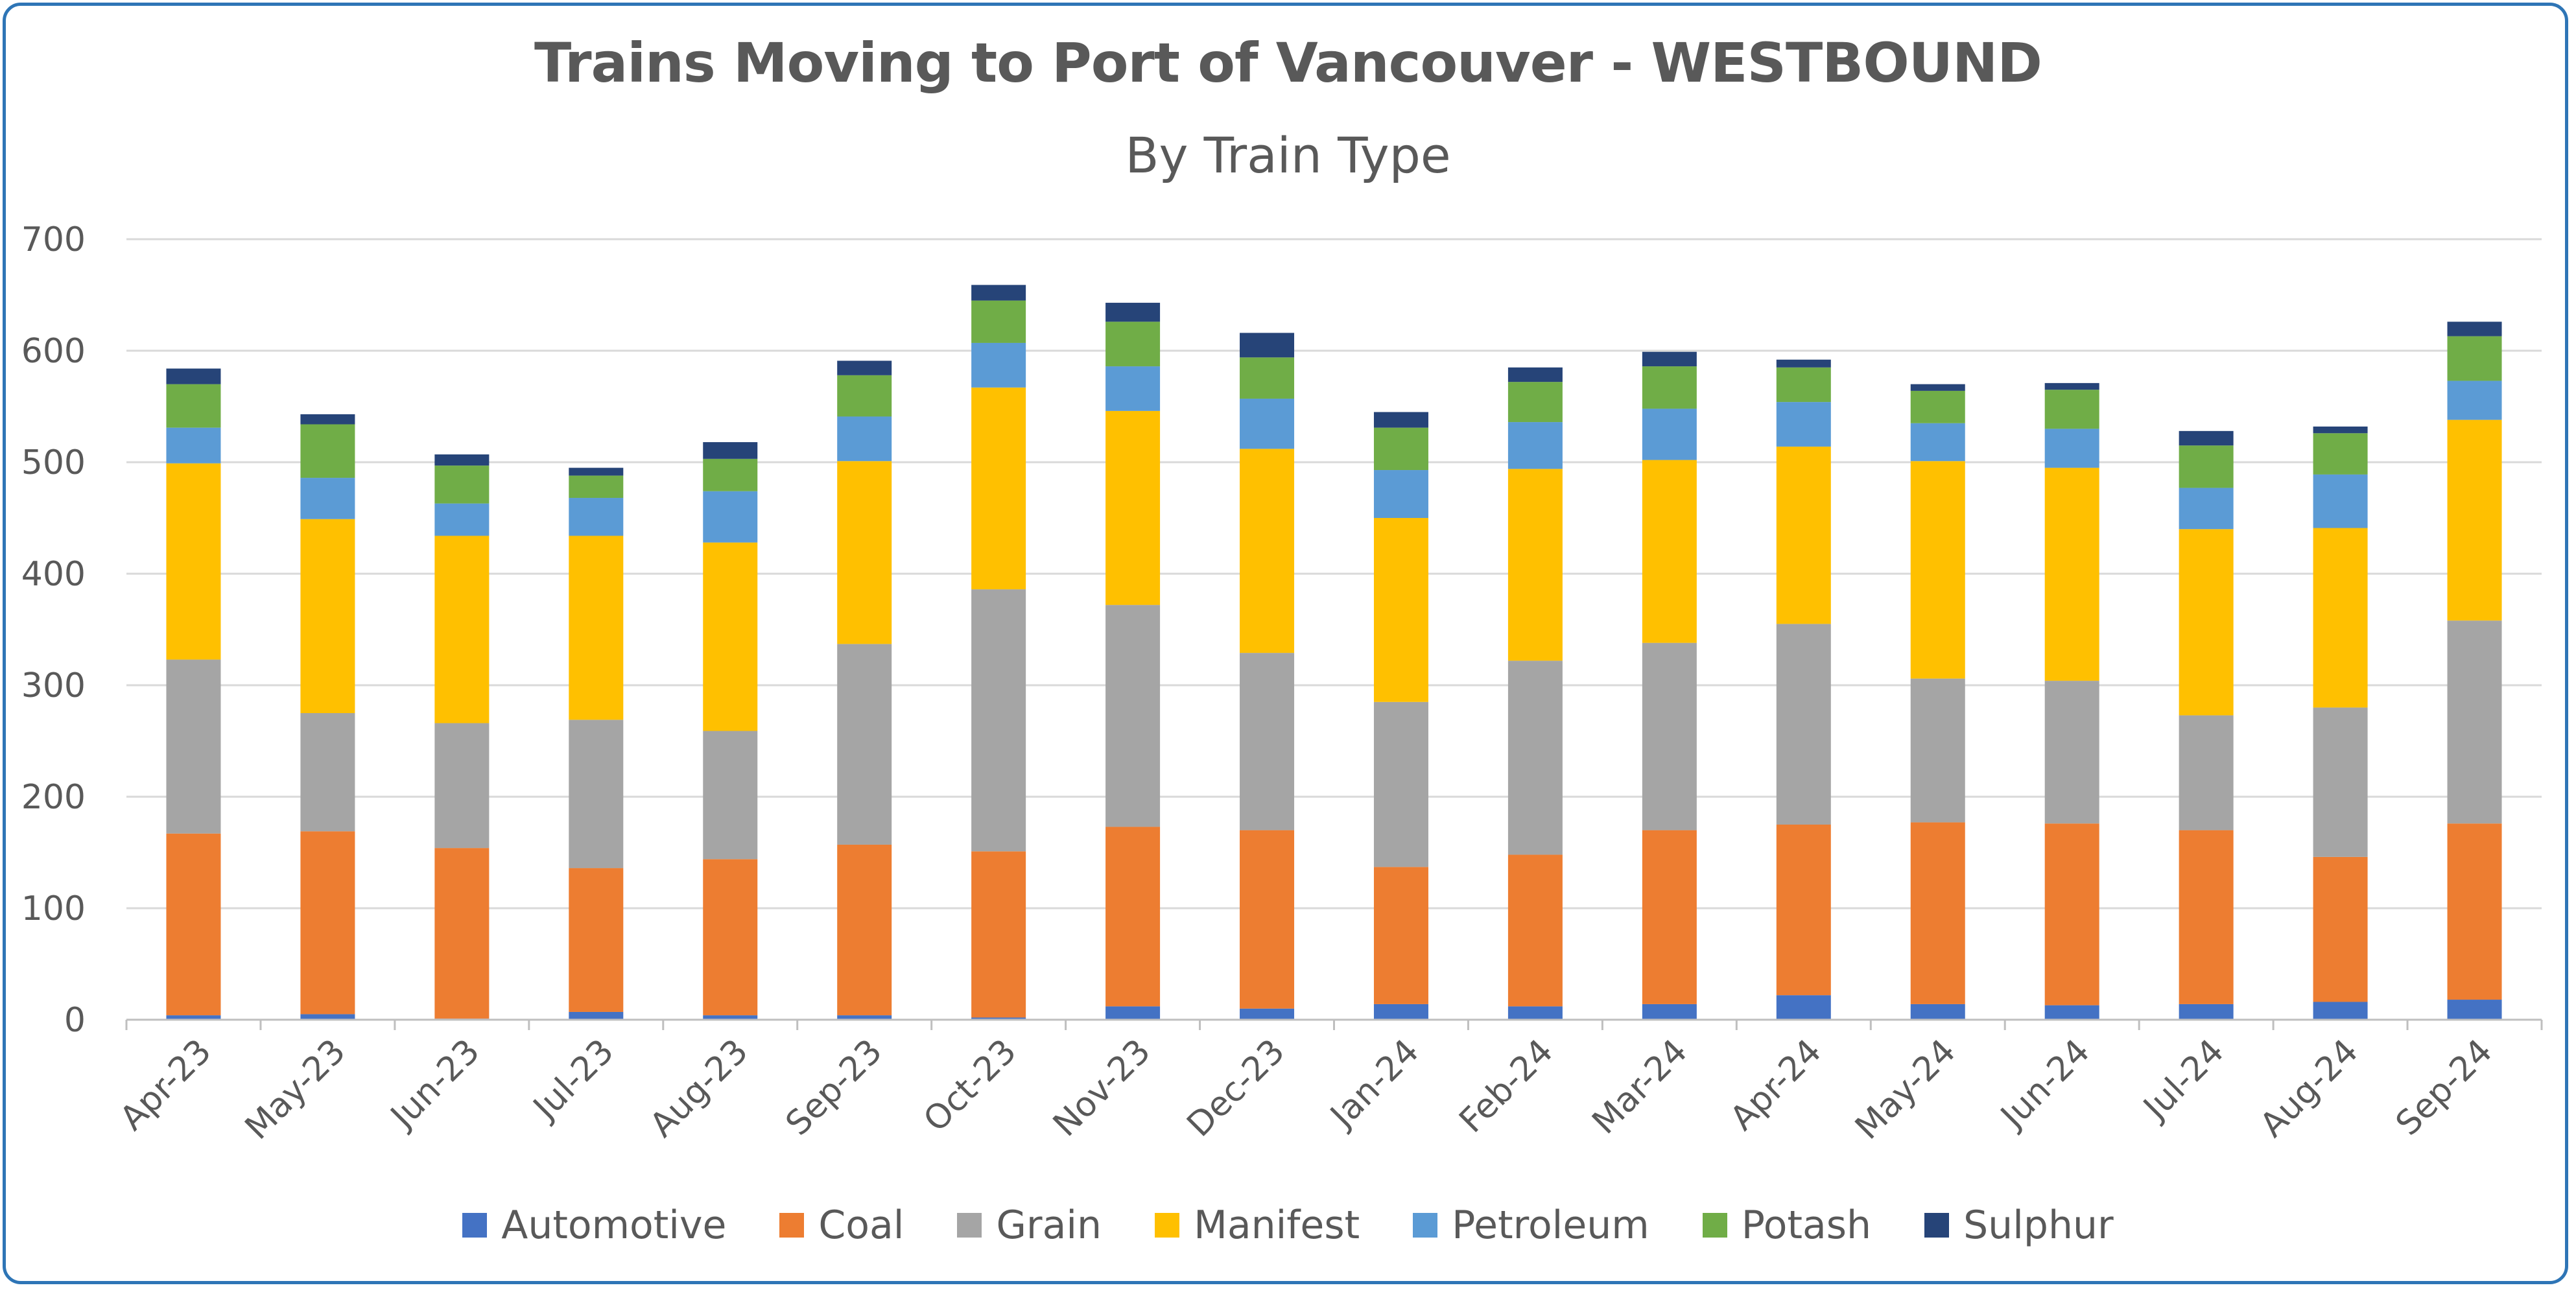  What do you see at coordinates (295, 1089) in the screenshot?
I see `x-tick-label: May-23` at bounding box center [295, 1089].